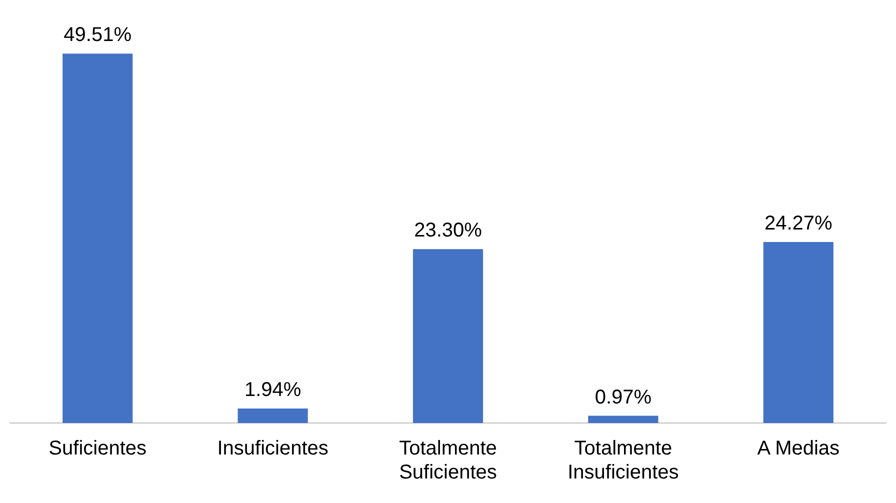 The height and width of the screenshot is (503, 896). I want to click on data-label: 1.94%, so click(273, 390).